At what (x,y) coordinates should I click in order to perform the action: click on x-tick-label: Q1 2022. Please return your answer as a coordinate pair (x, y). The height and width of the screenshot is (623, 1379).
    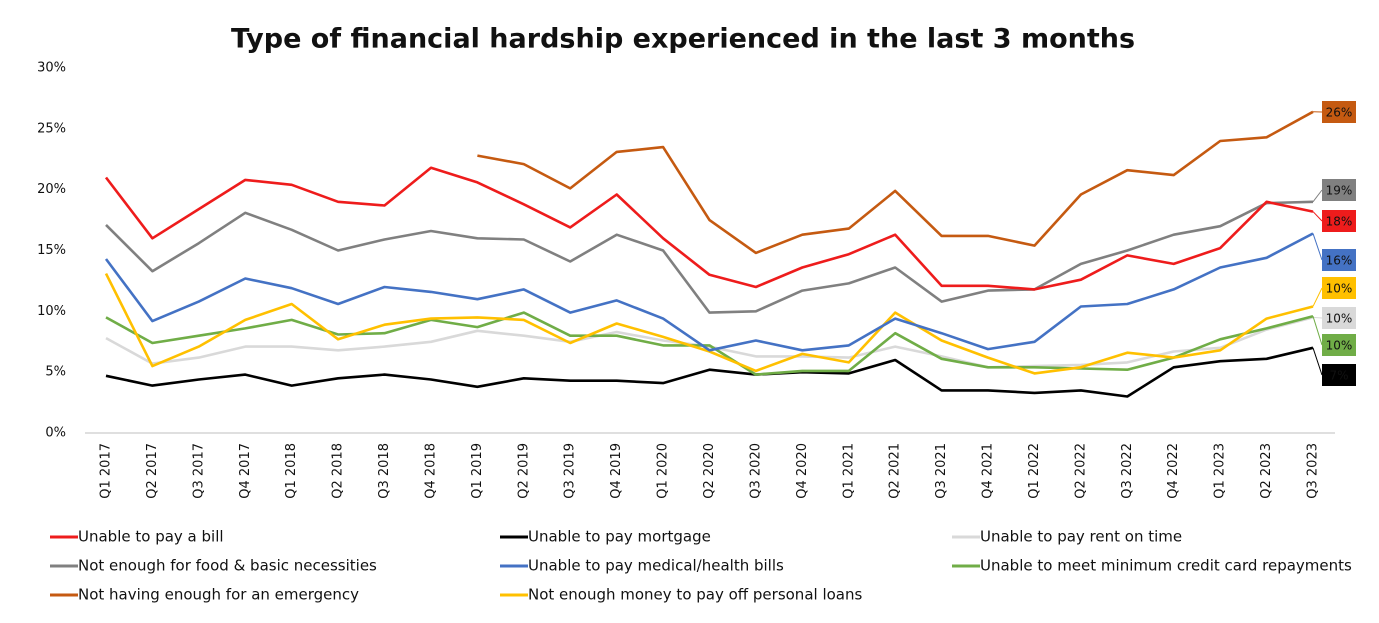
    Looking at the image, I should click on (1034, 471).